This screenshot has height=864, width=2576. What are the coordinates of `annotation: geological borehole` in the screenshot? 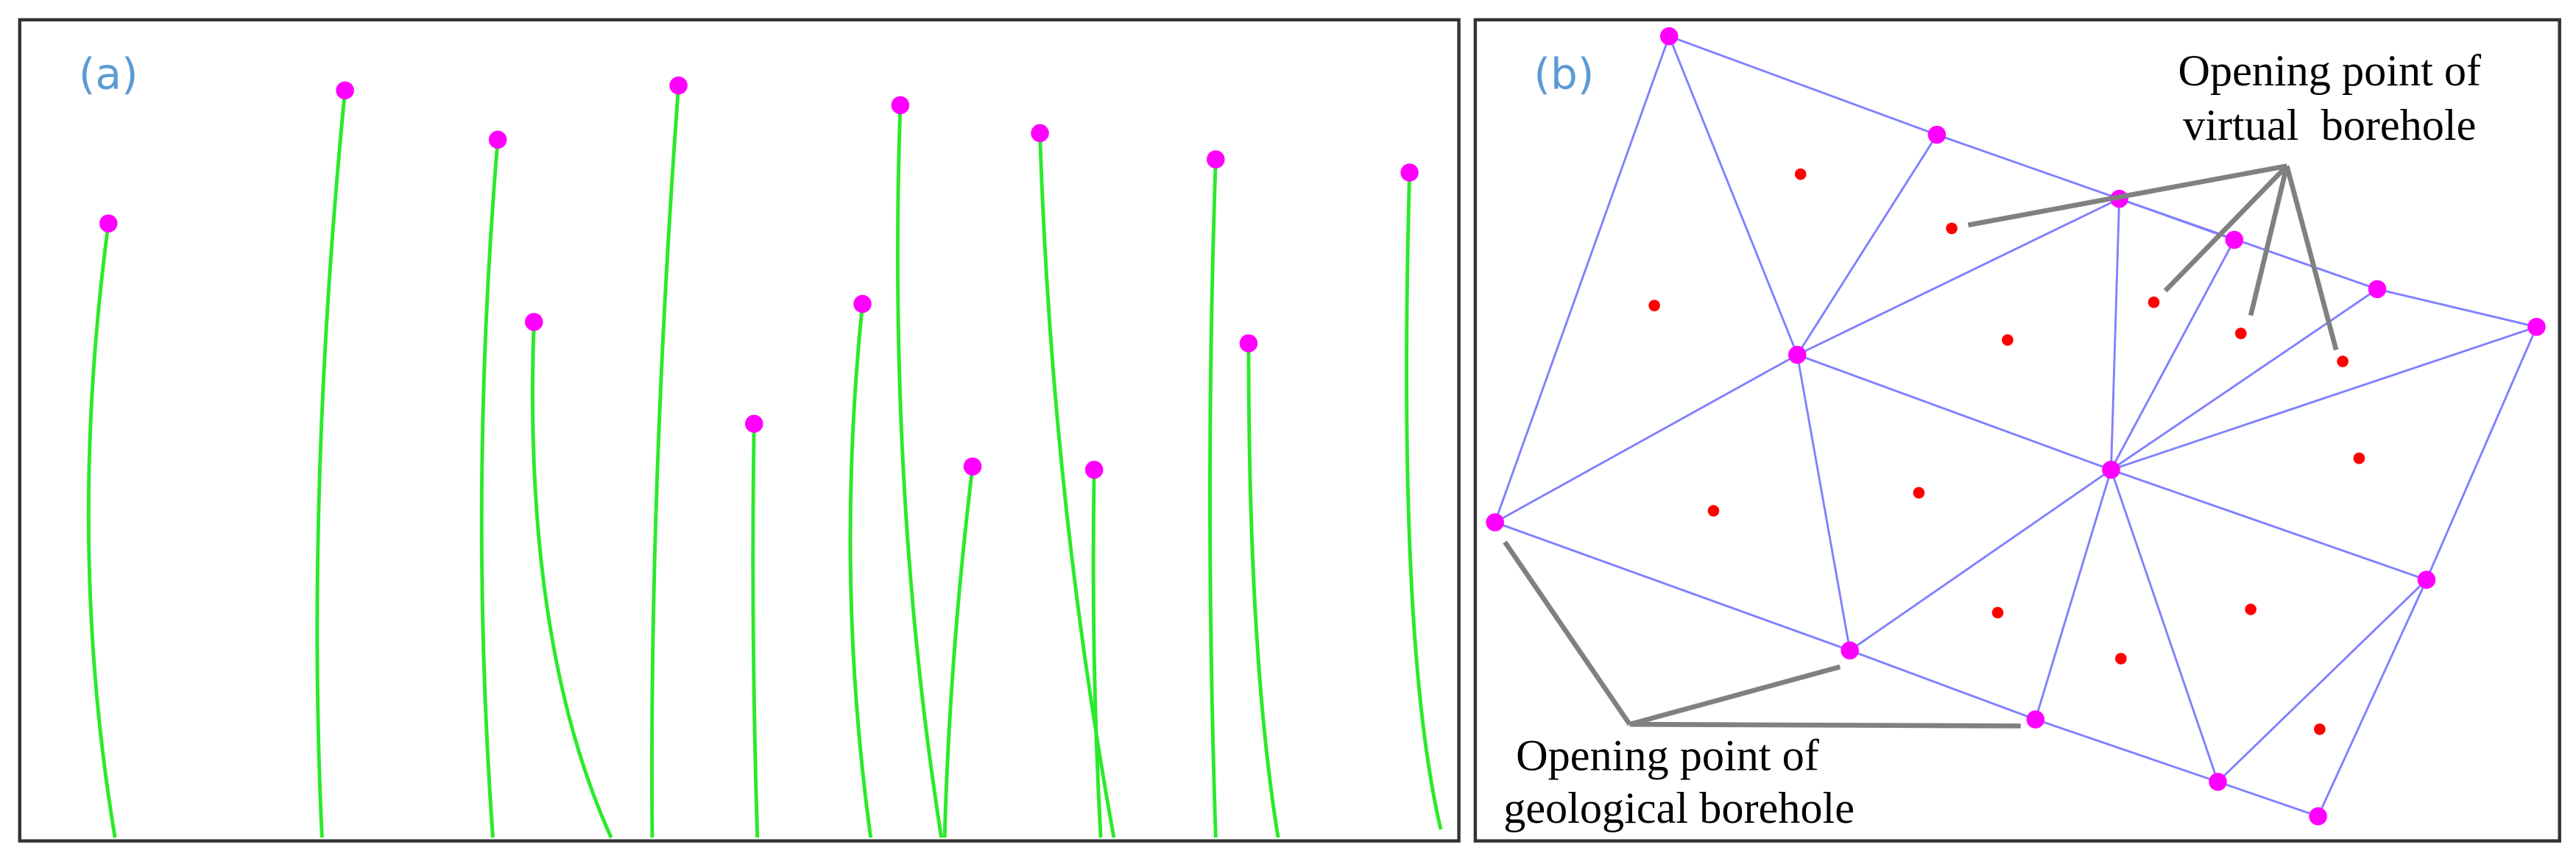 It's located at (1679, 808).